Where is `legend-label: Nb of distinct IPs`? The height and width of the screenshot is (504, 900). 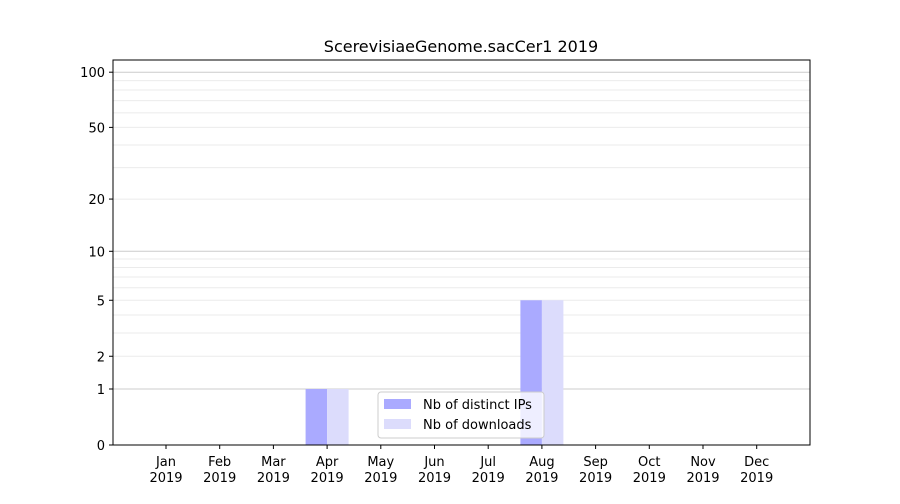
legend-label: Nb of distinct IPs is located at coordinates (477, 405).